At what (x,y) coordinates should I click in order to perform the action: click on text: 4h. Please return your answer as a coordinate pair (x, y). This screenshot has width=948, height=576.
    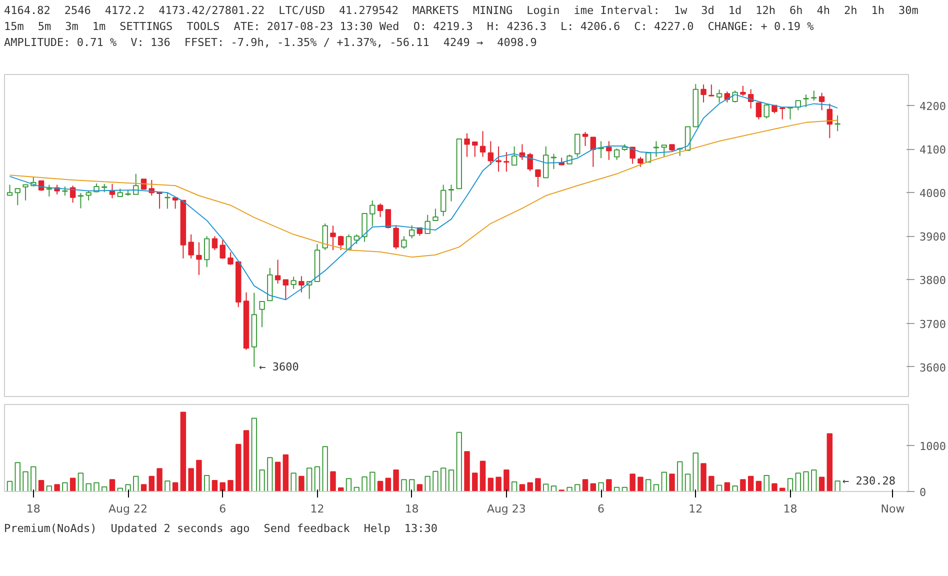
    Looking at the image, I should click on (823, 11).